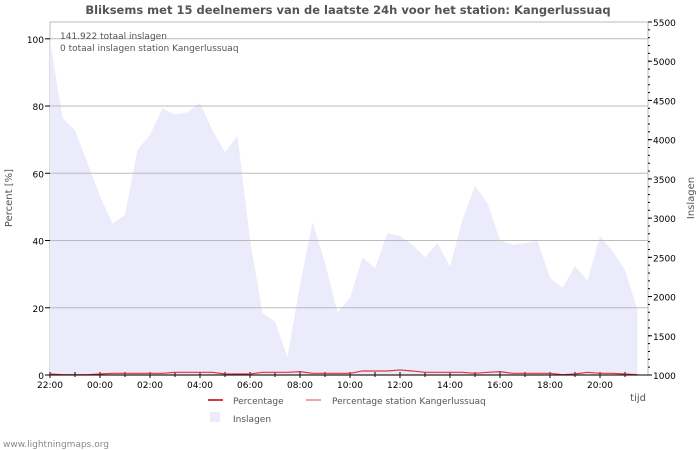  Describe the element at coordinates (664, 142) in the screenshot. I see `y2-tick-label: 4000` at that location.